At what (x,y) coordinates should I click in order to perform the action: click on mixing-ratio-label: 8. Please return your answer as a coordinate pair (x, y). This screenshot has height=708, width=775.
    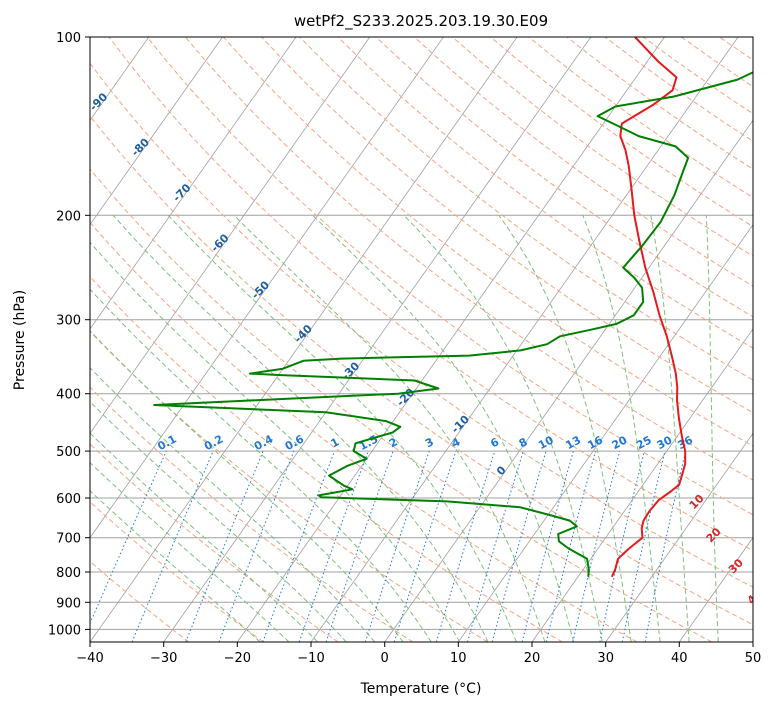
    Looking at the image, I should click on (523, 442).